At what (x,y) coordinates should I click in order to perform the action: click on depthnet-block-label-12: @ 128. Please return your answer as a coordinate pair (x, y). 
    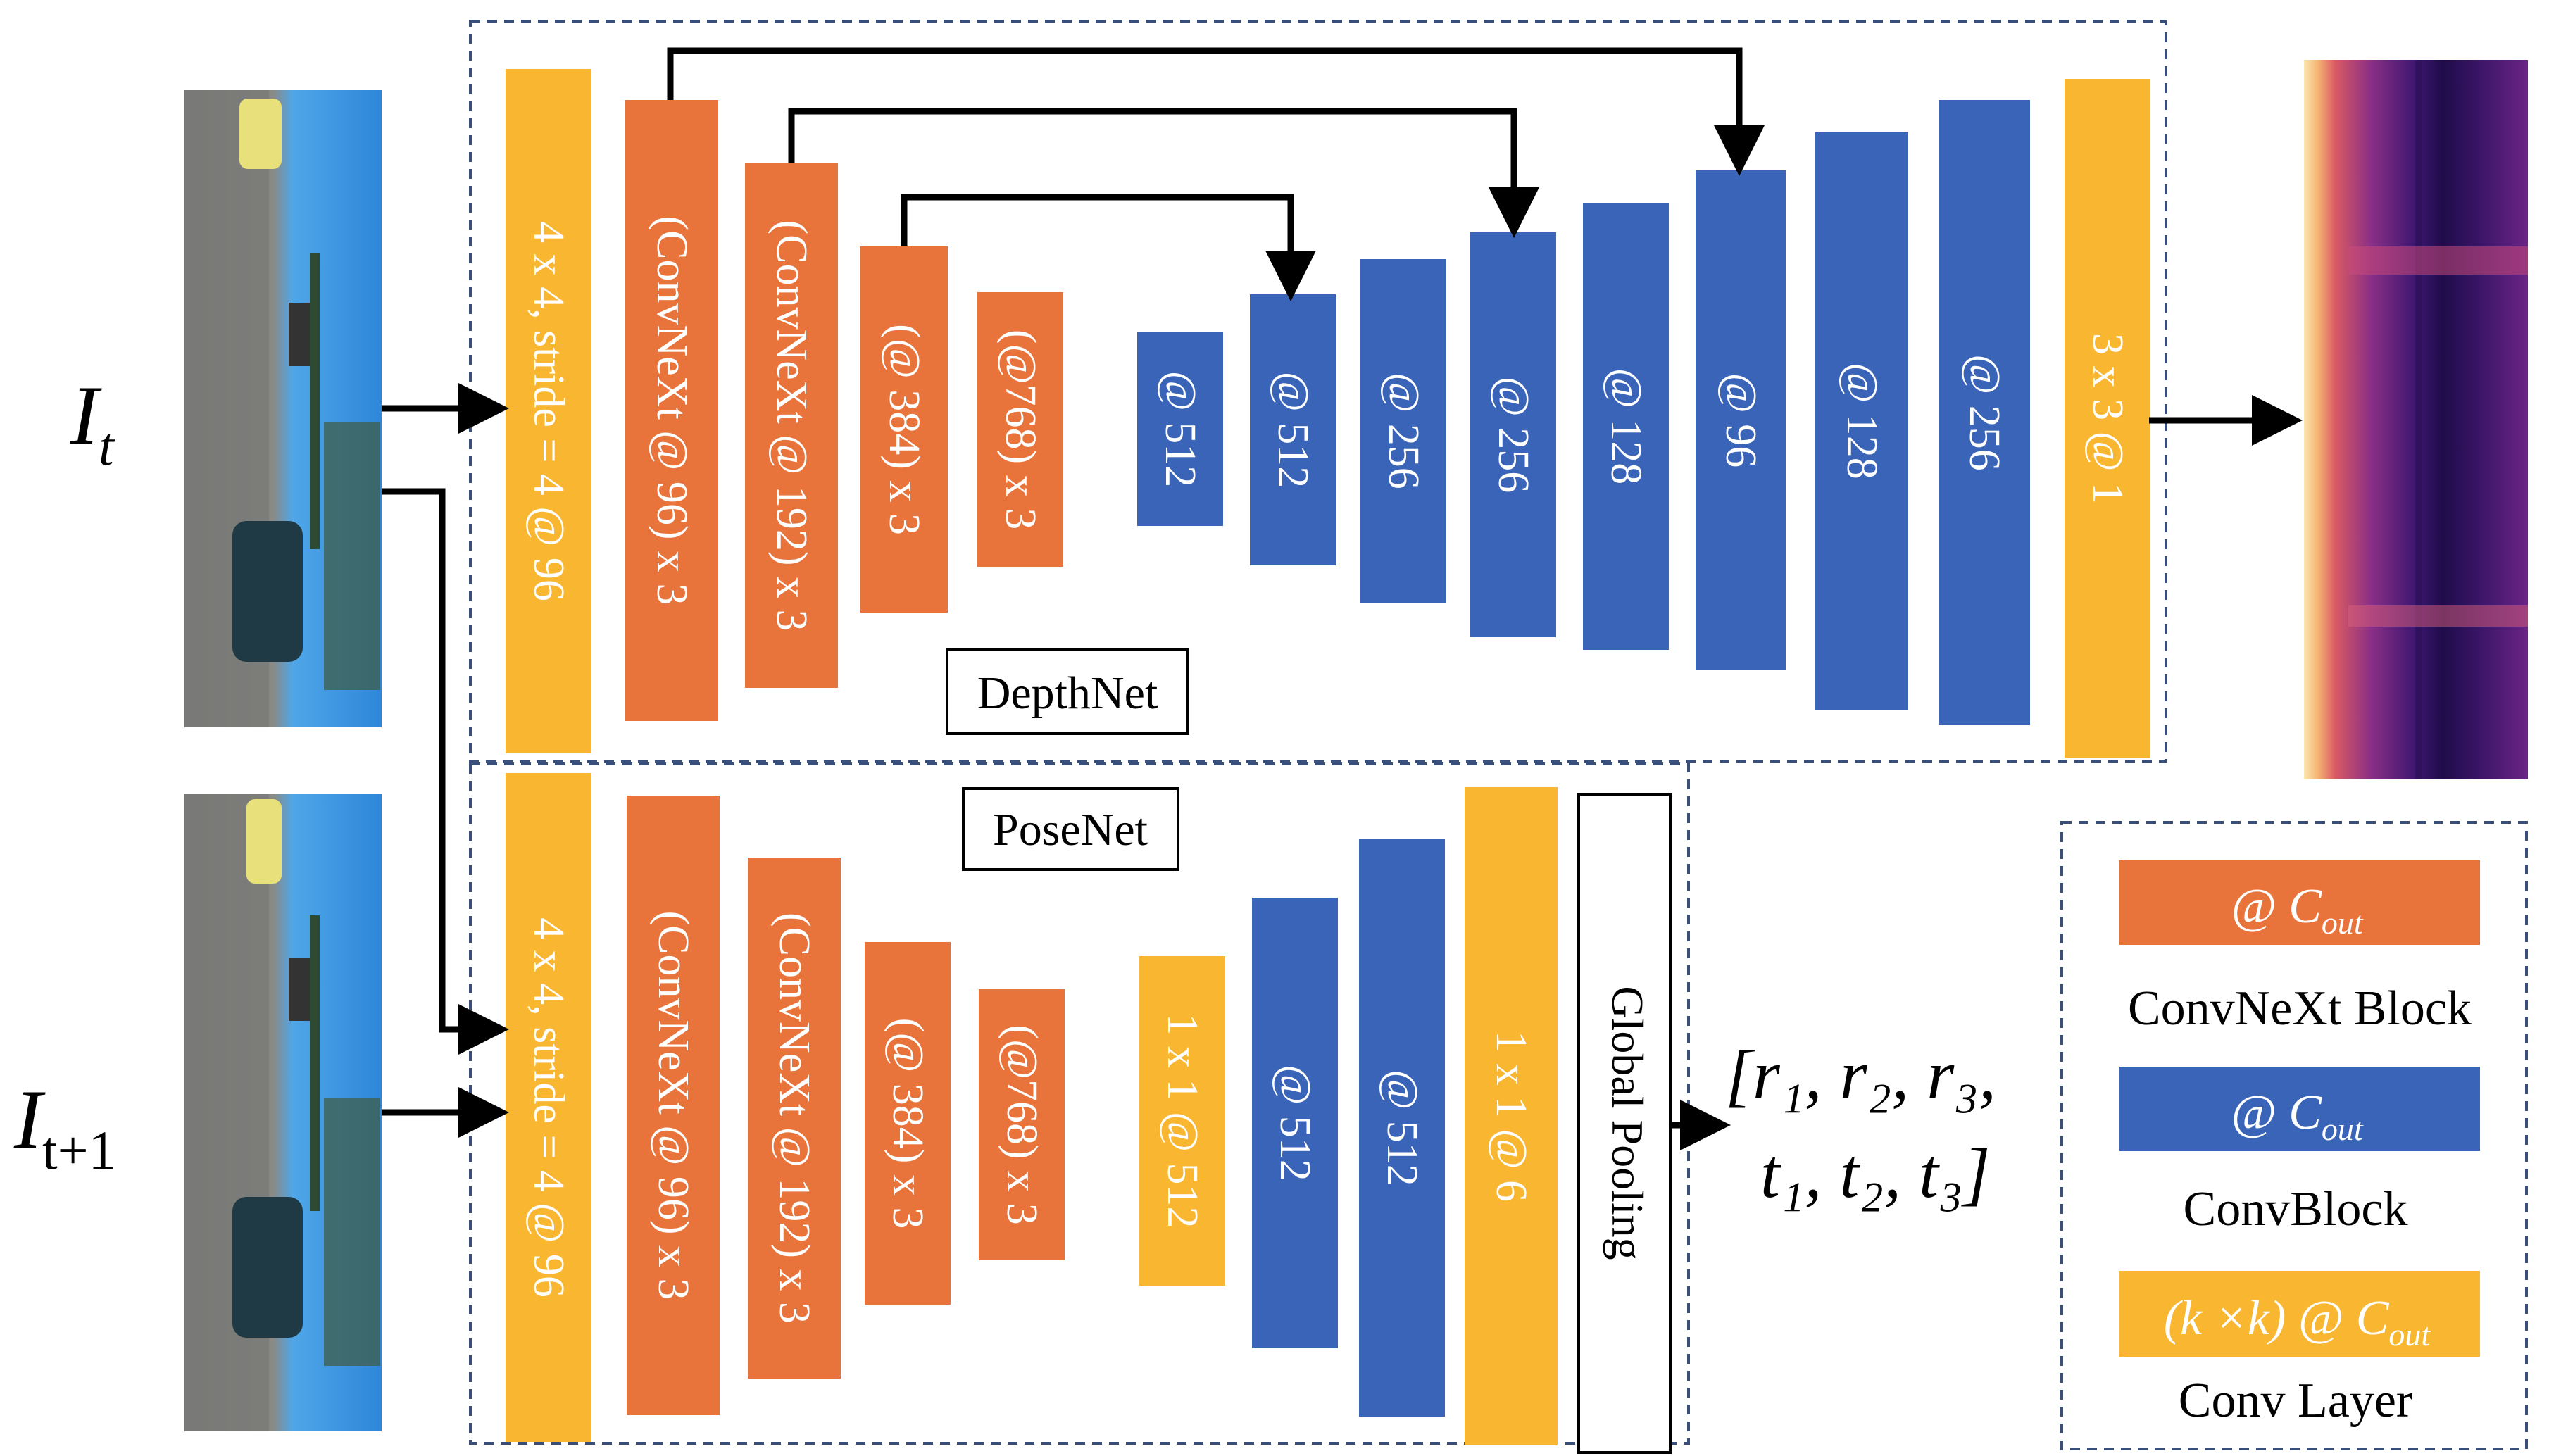
    Looking at the image, I should click on (1862, 421).